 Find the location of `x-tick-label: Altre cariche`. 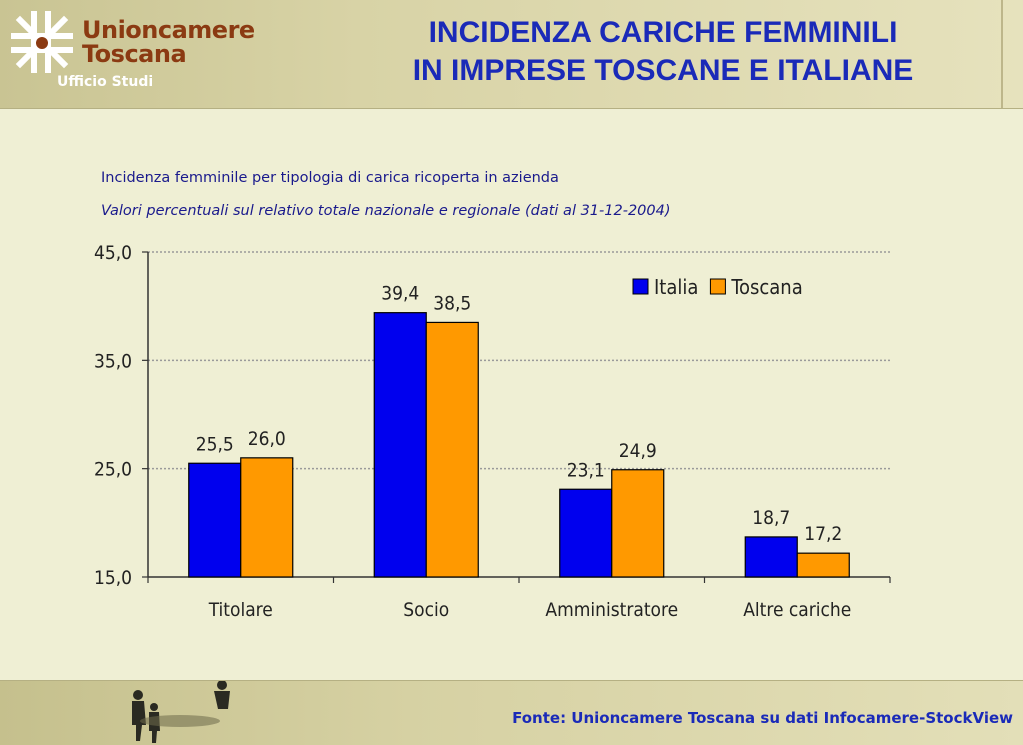

x-tick-label: Altre cariche is located at coordinates (797, 610).